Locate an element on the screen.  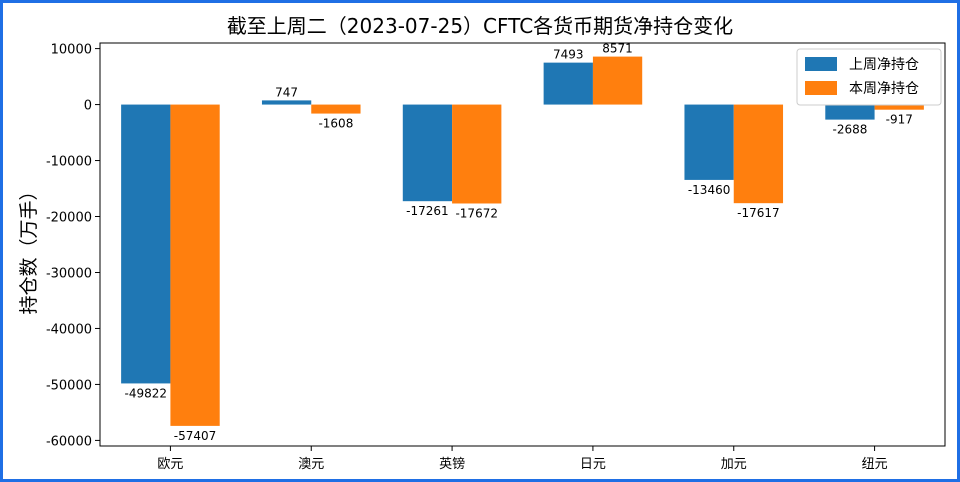
x-tick-label: 欧元 is located at coordinates (170, 464).